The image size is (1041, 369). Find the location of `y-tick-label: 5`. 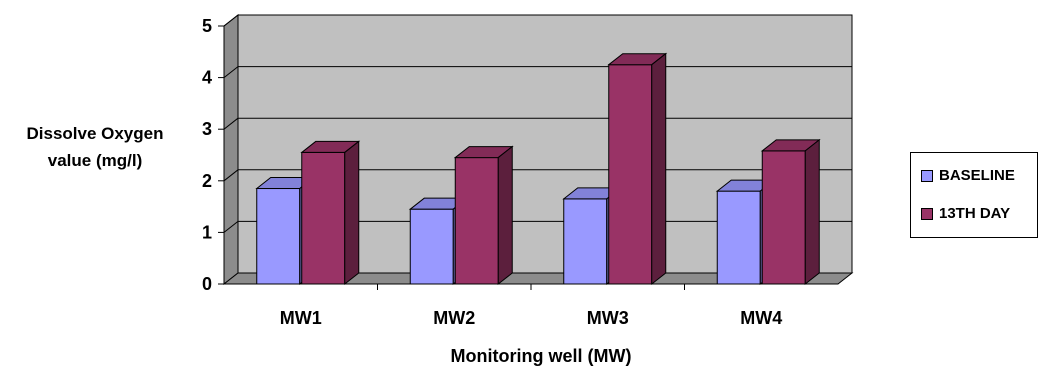

y-tick-label: 5 is located at coordinates (207, 26).